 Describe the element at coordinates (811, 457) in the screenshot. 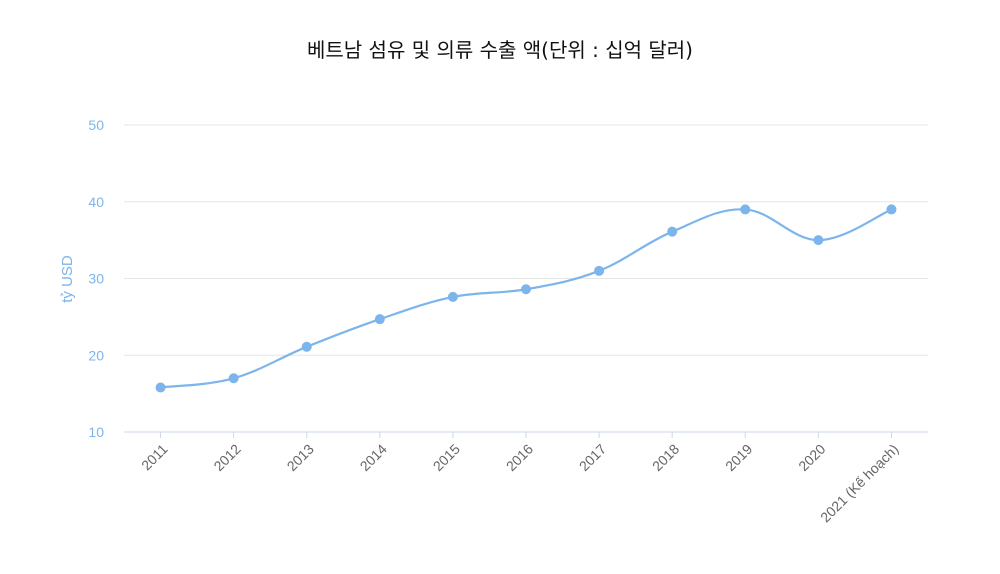

I see `x-tick-label: 2020` at that location.